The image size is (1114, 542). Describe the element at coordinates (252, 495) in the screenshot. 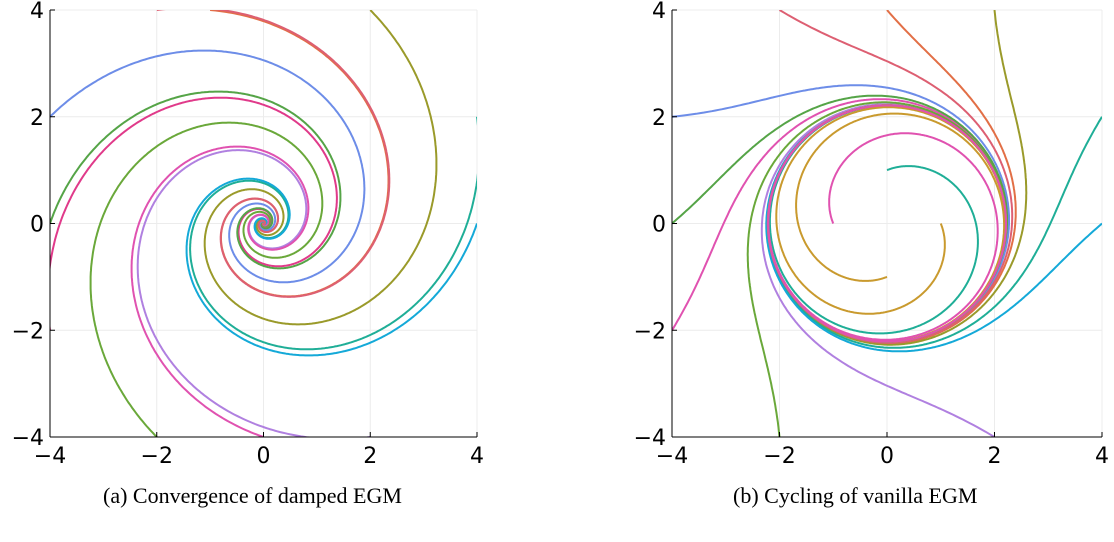

I see `caption-a: (a) Convergence of damped EGM` at that location.